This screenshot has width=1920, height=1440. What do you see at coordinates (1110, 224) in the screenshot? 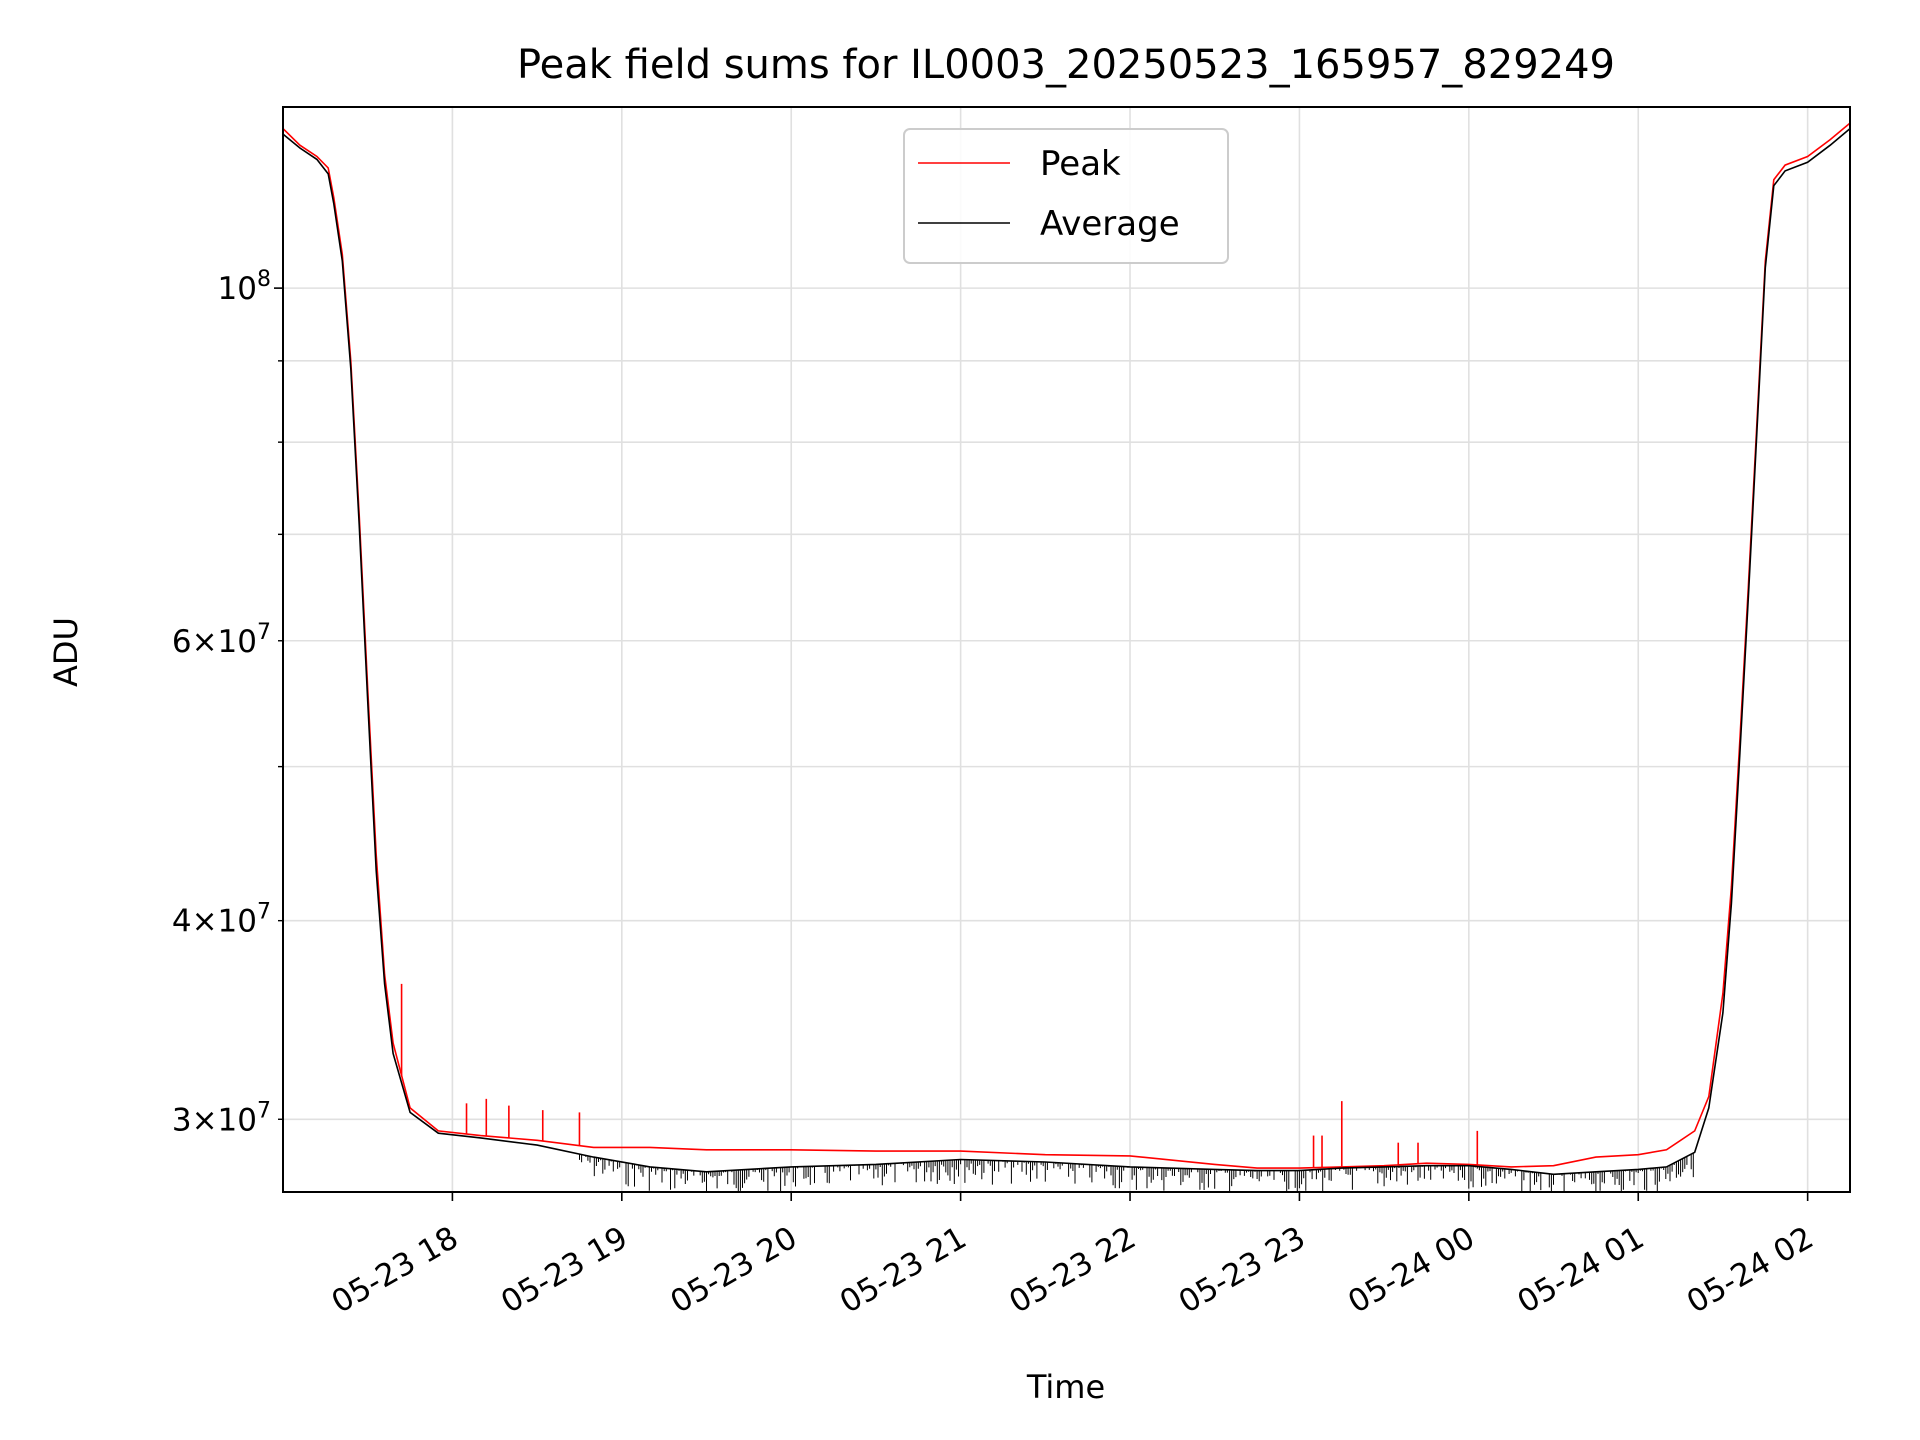
I see `legend-label-average: Average` at bounding box center [1110, 224].